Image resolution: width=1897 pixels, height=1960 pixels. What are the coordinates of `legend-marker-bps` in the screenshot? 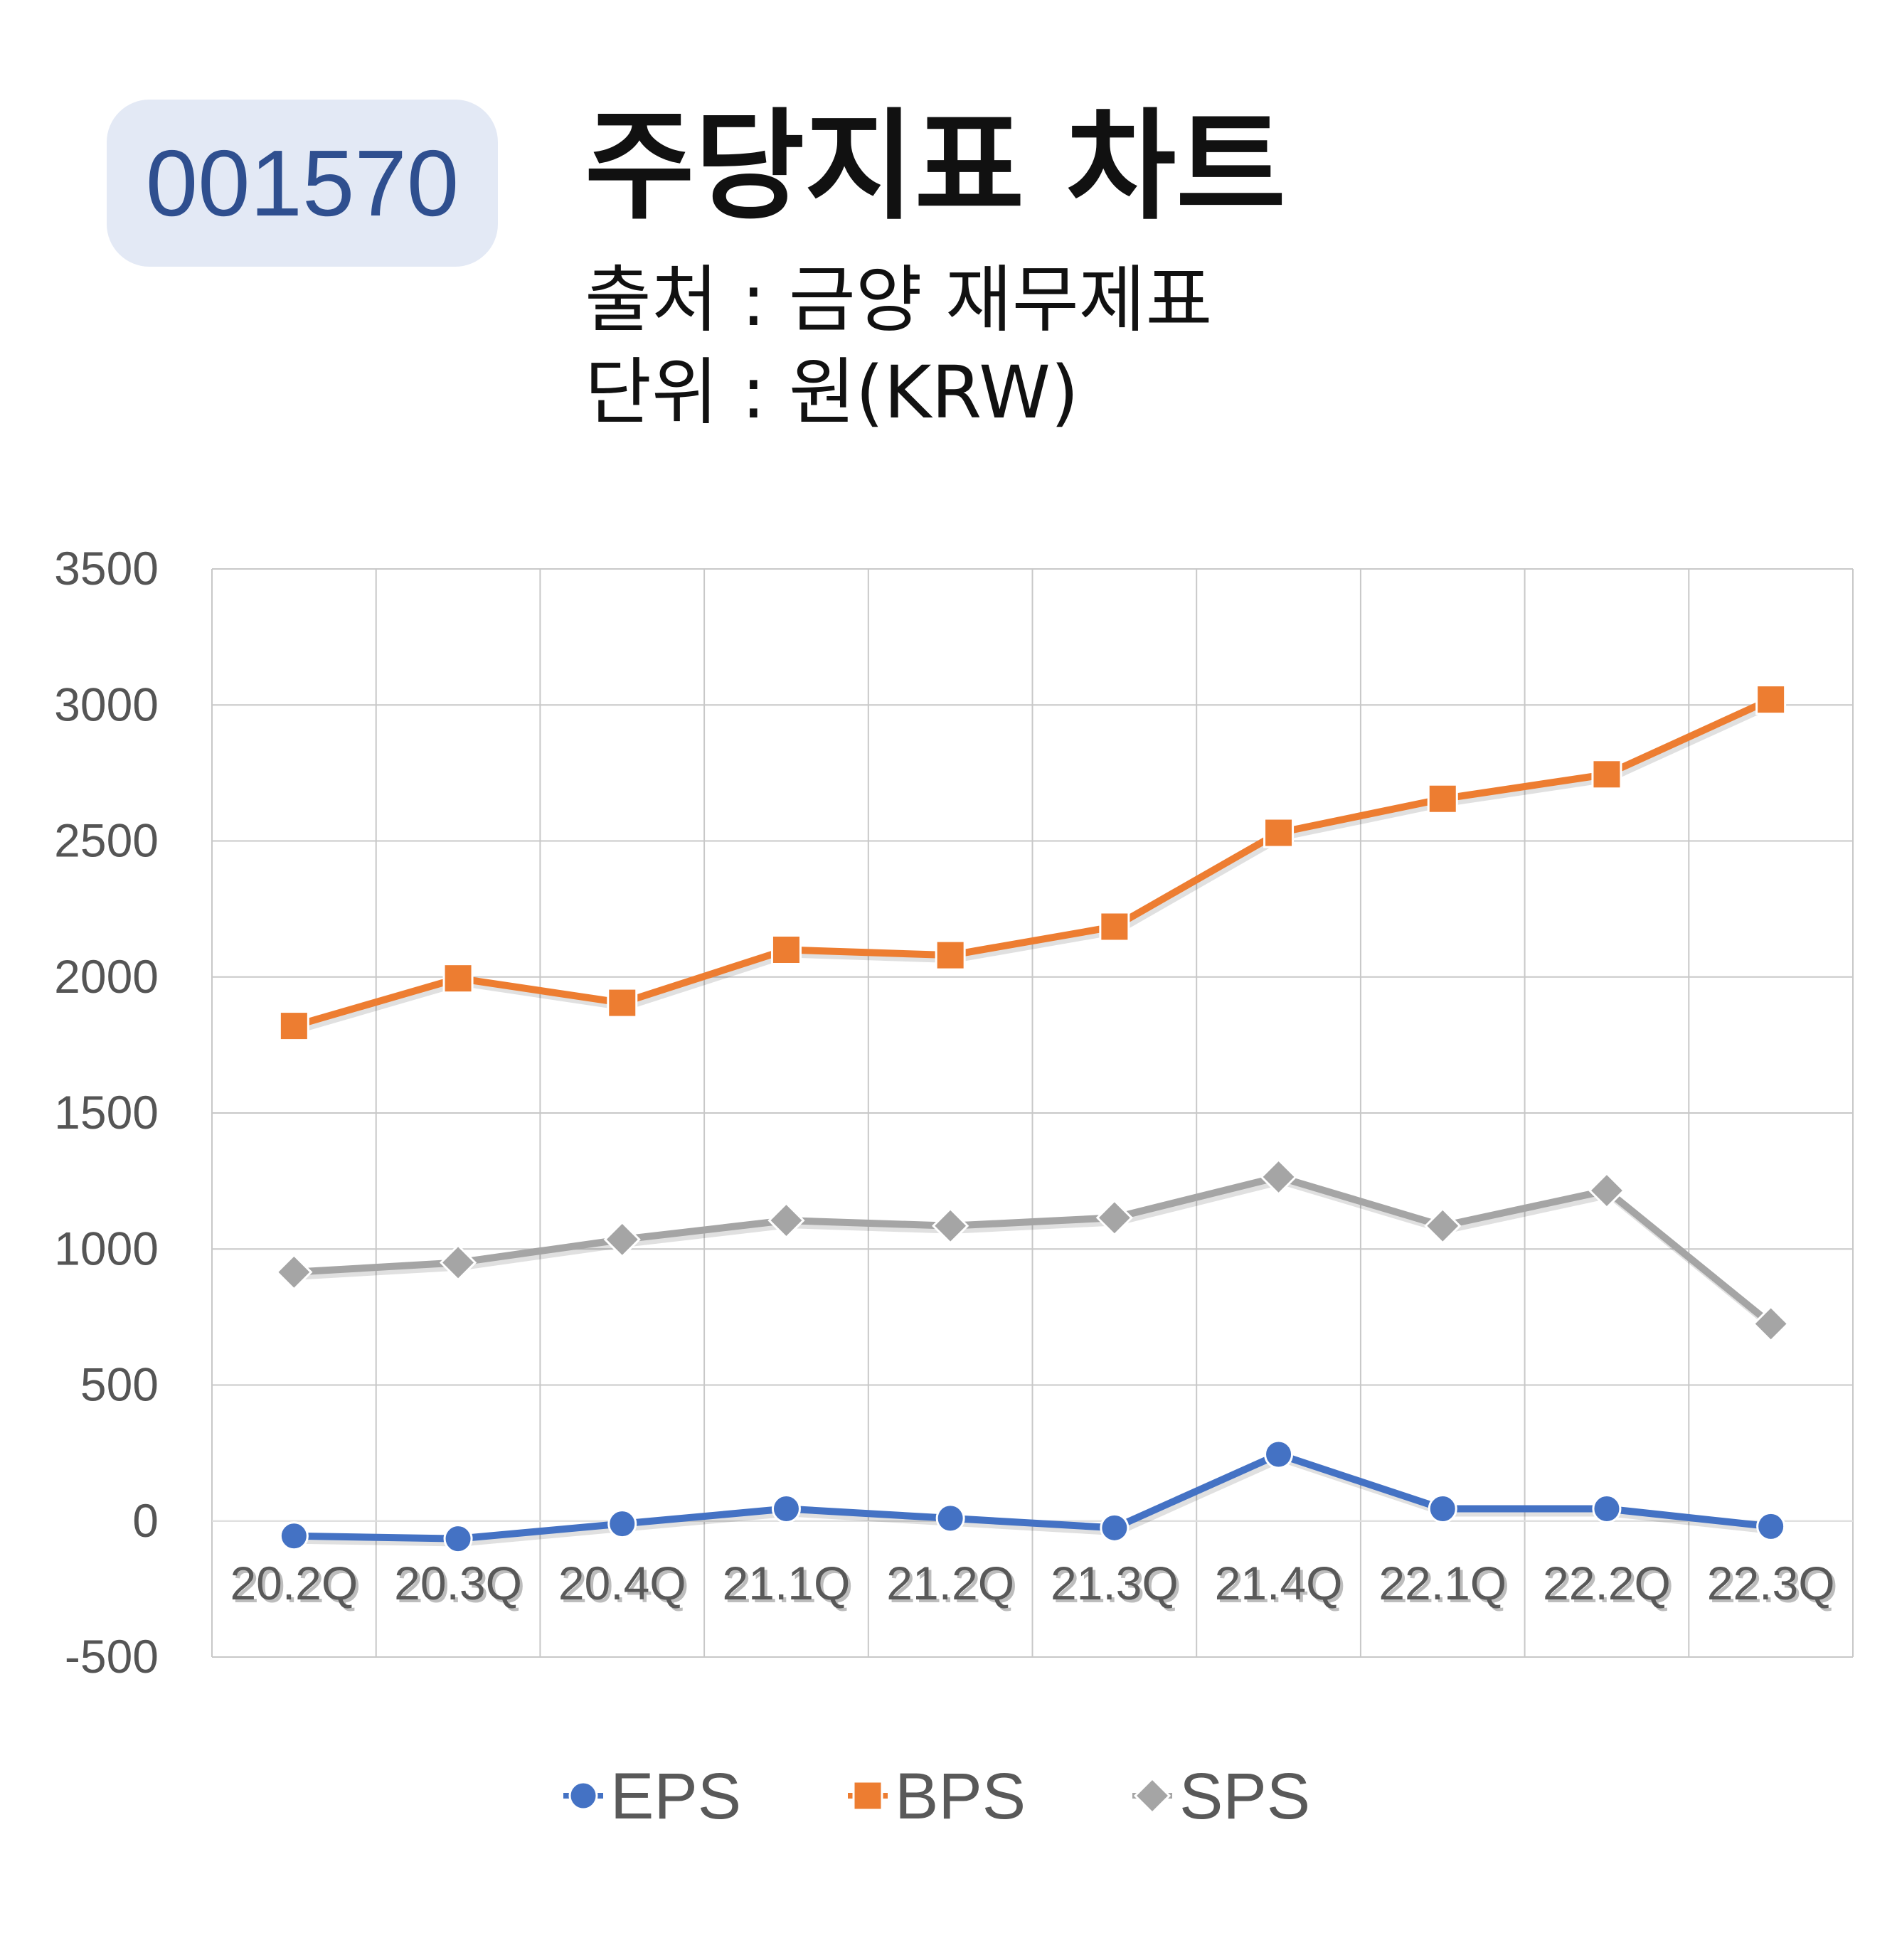 It's located at (867, 1795).